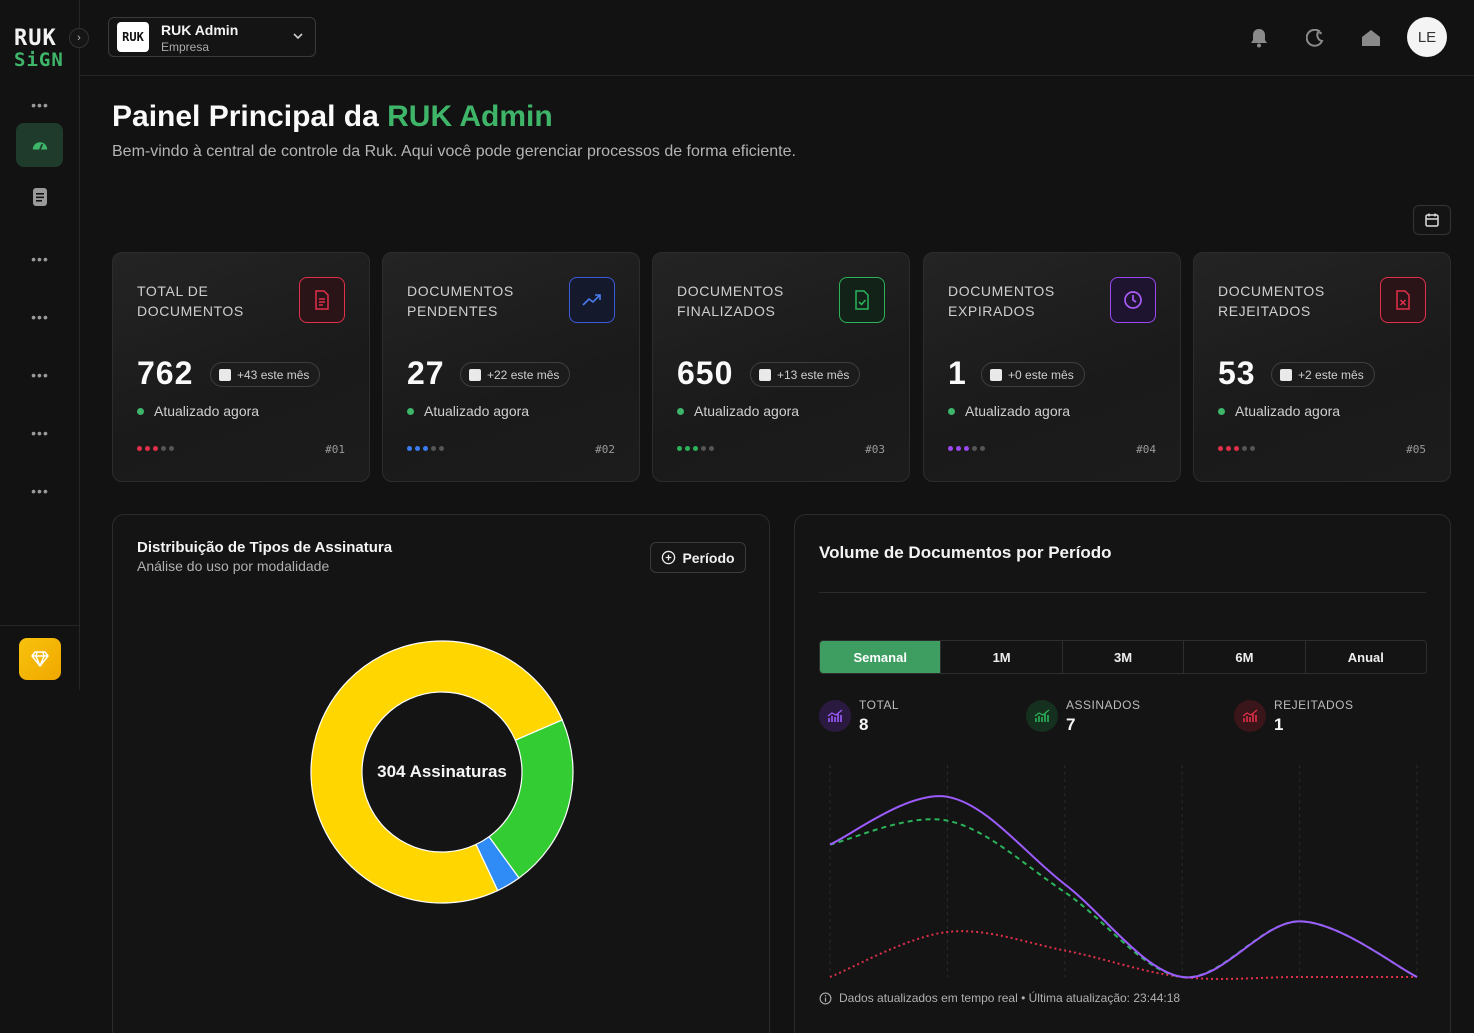 This screenshot has width=1474, height=1033. What do you see at coordinates (40, 625) in the screenshot?
I see `sidebar-divider` at bounding box center [40, 625].